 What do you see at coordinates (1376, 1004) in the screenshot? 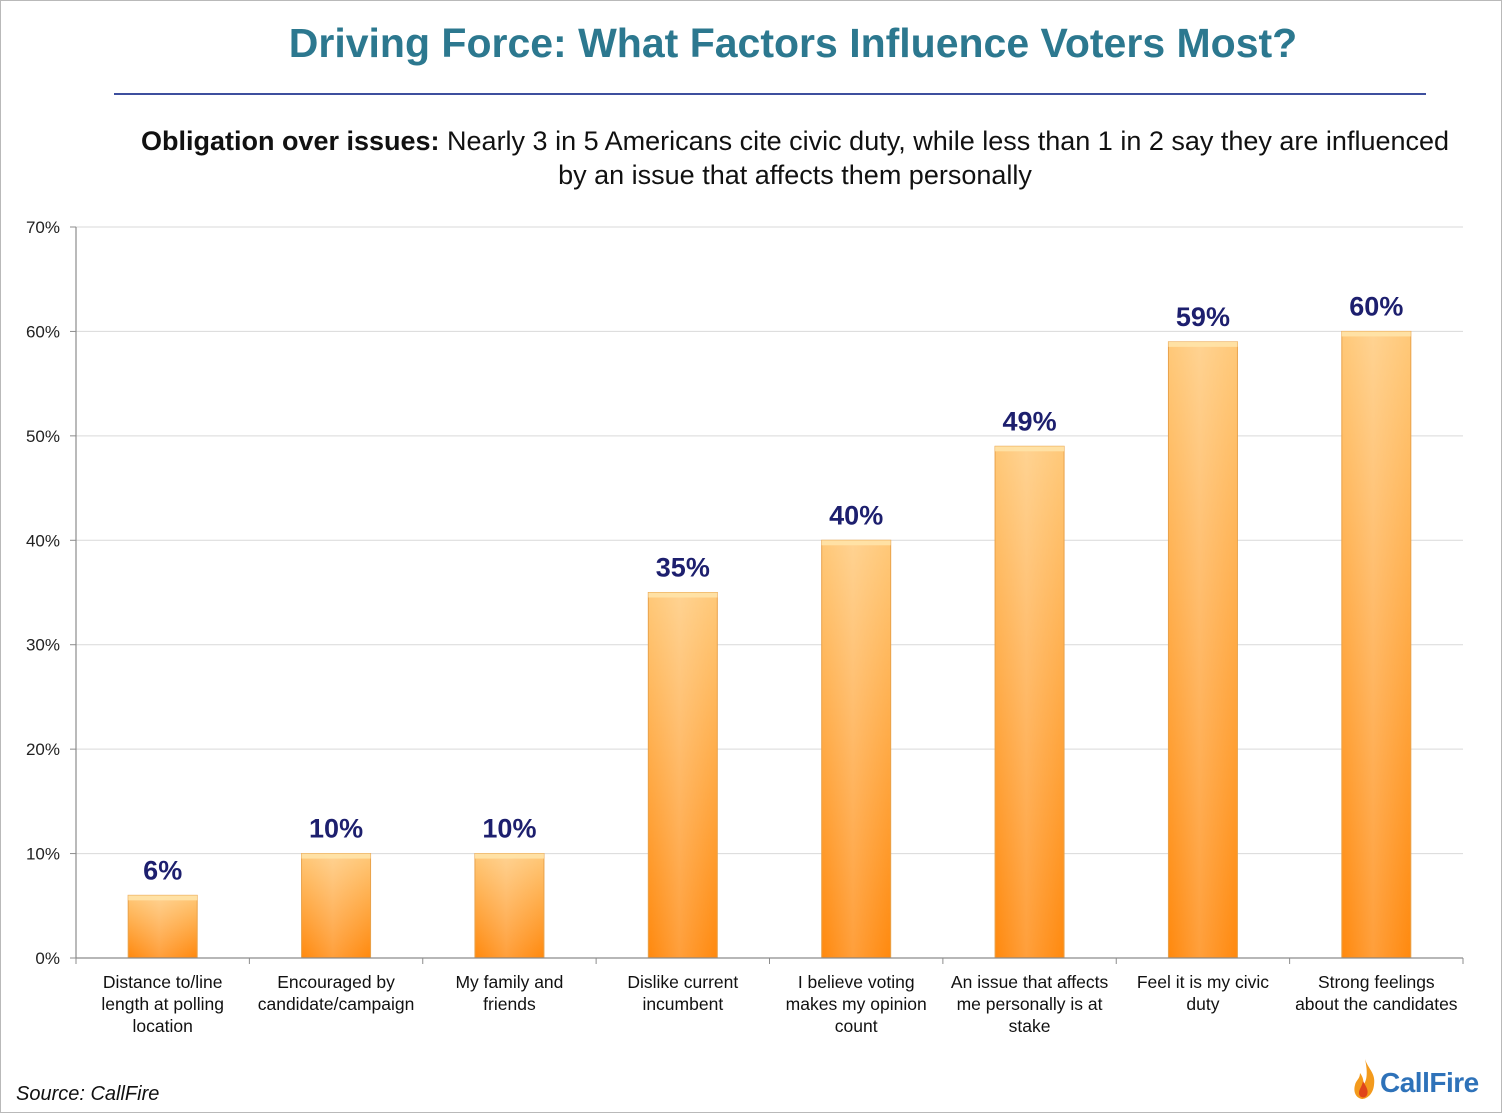
I see `x-category-label-line: about the candidates` at bounding box center [1376, 1004].